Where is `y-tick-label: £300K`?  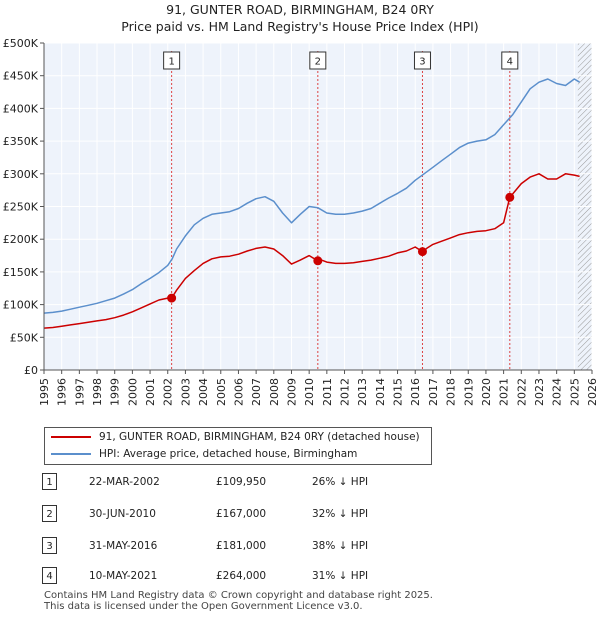 y-tick-label: £300K is located at coordinates (21, 174).